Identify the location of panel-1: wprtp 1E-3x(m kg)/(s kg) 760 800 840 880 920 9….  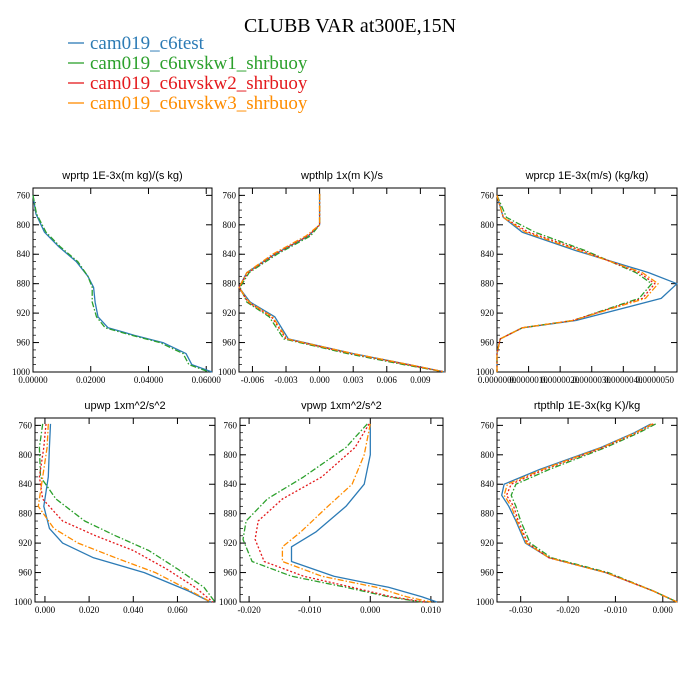
(116, 277).